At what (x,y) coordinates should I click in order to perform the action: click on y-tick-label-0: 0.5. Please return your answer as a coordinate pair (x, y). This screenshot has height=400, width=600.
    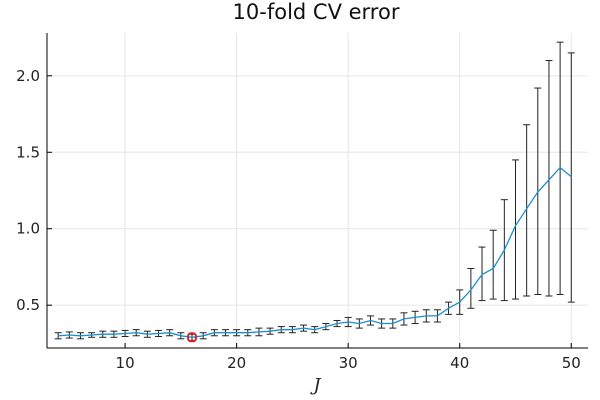
    Looking at the image, I should click on (28, 305).